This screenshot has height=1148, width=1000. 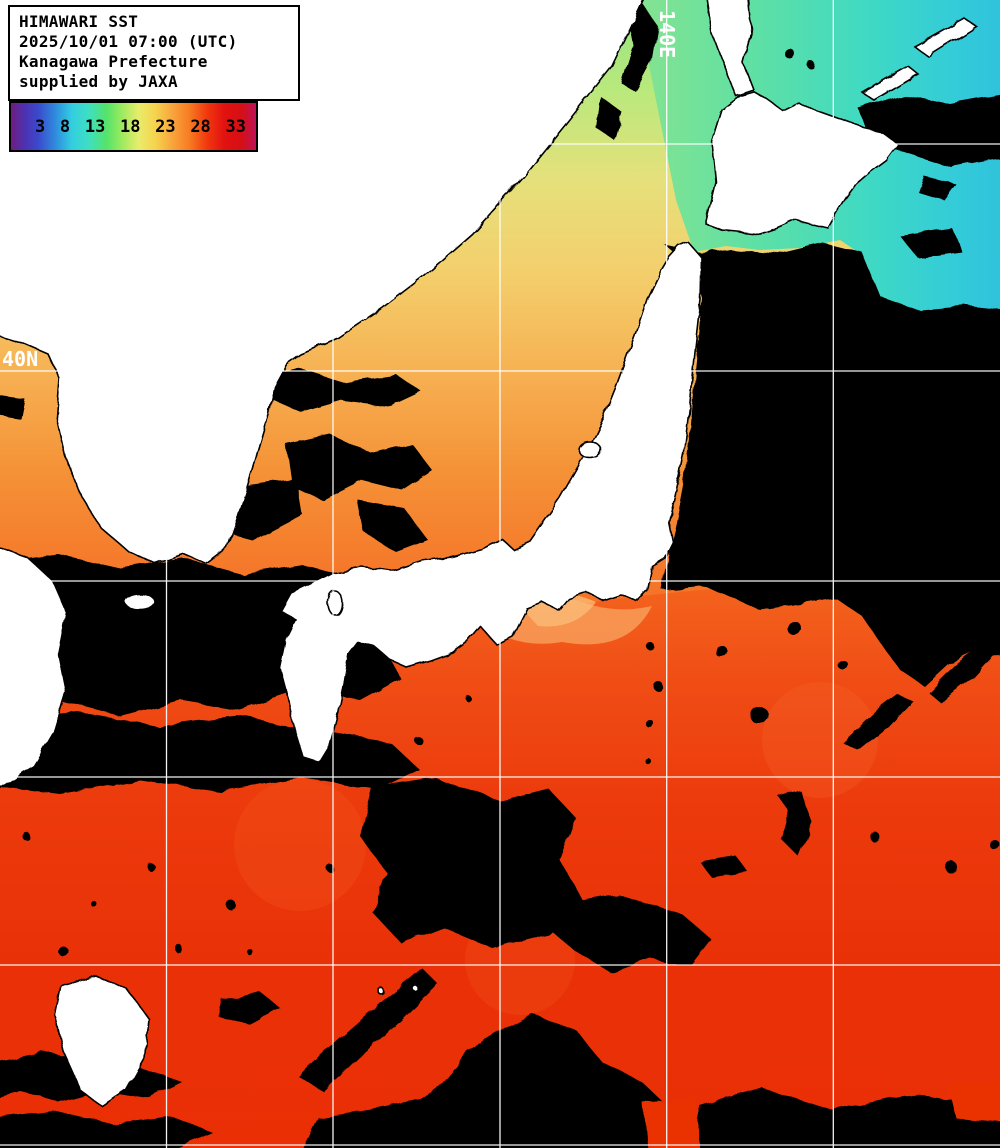 What do you see at coordinates (130, 126) in the screenshot?
I see `colorbar-tick: 18` at bounding box center [130, 126].